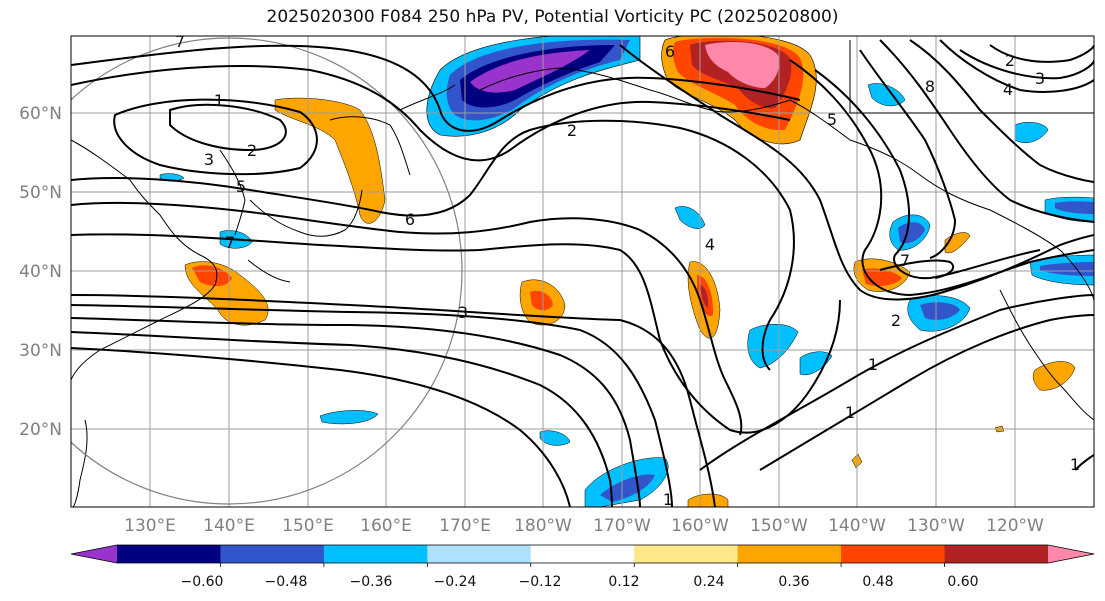 The width and height of the screenshot is (1105, 601). What do you see at coordinates (150, 526) in the screenshot?
I see `lon-label: 130°E` at bounding box center [150, 526].